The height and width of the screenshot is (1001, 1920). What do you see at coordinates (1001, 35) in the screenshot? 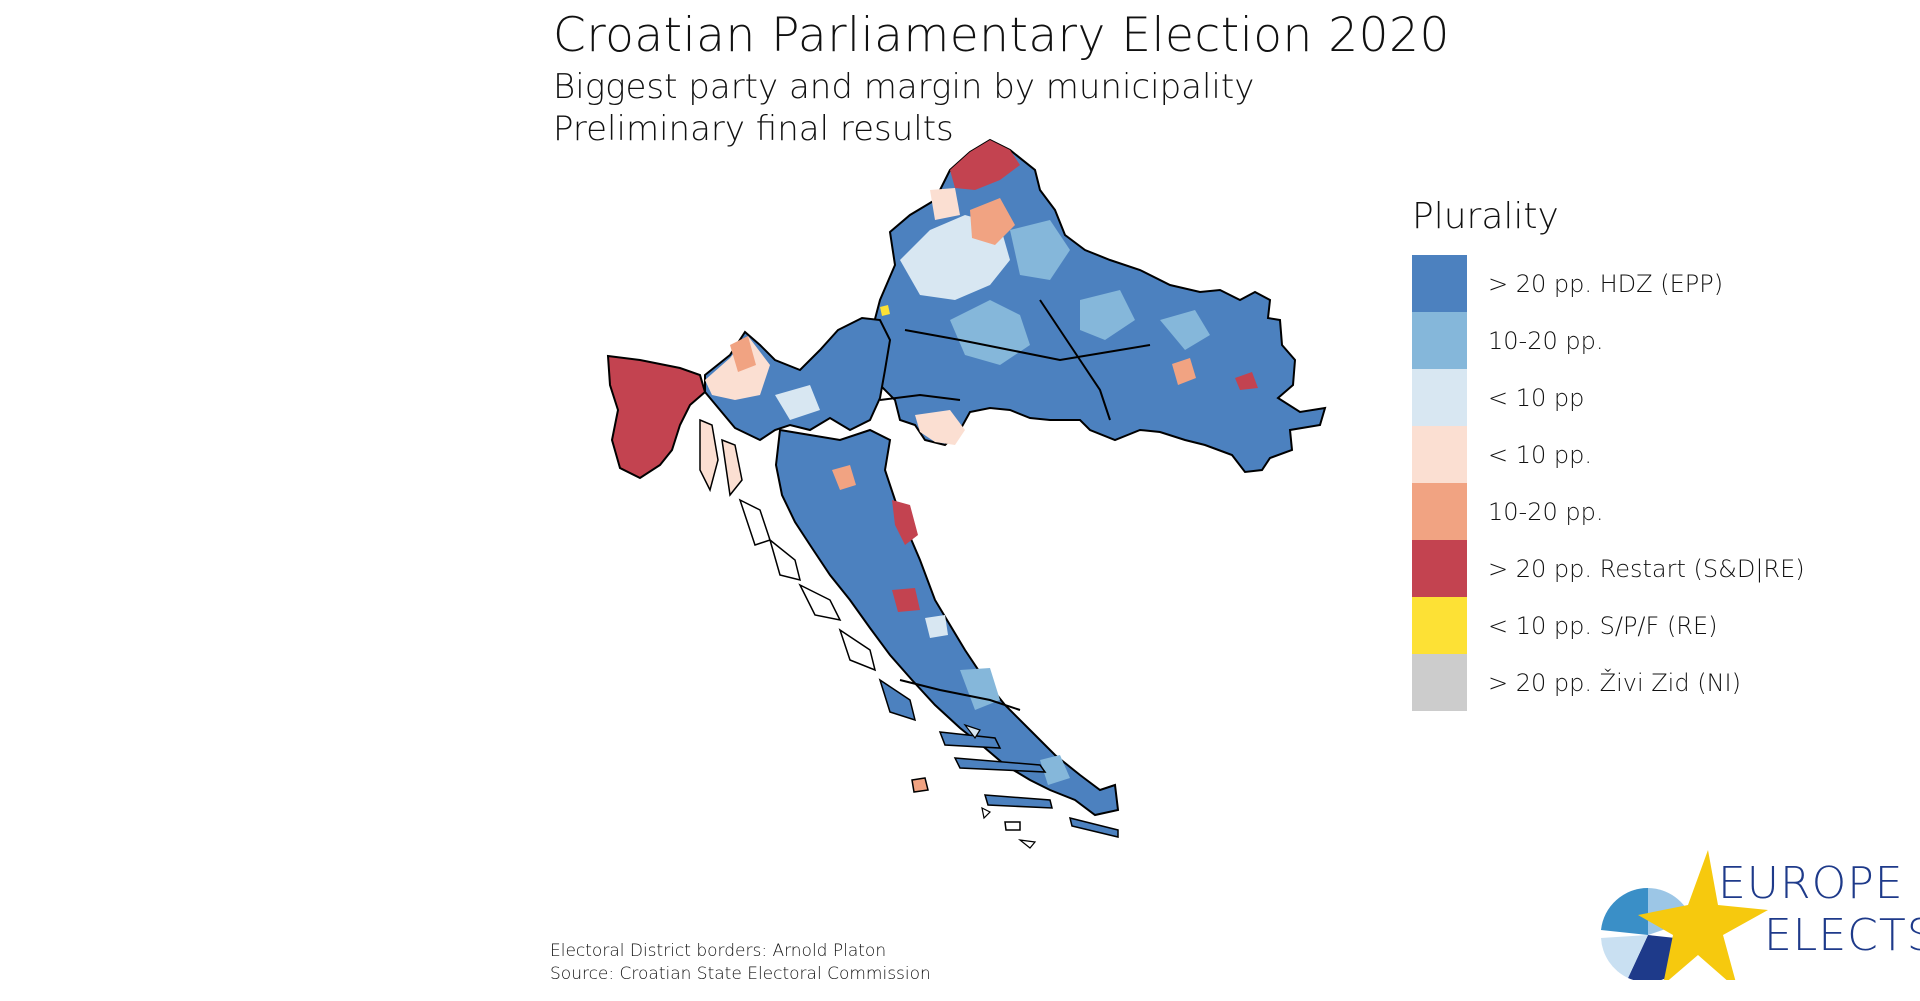
I see `page-title: Croatian Parliamentary Election 2020` at bounding box center [1001, 35].